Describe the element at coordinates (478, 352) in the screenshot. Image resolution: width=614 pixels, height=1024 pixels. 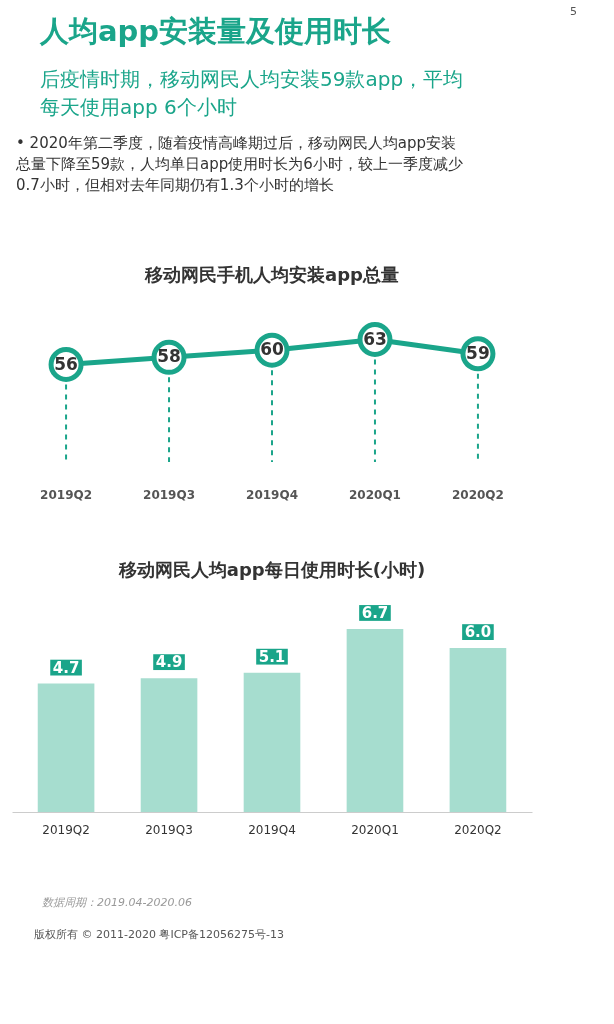
I see `data-label: 59` at that location.